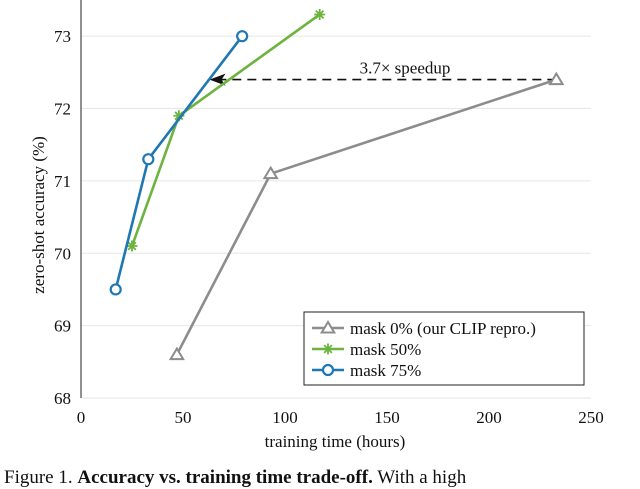 Image resolution: width=640 pixels, height=489 pixels. Describe the element at coordinates (183, 417) in the screenshot. I see `x-tick-label: 50` at that location.